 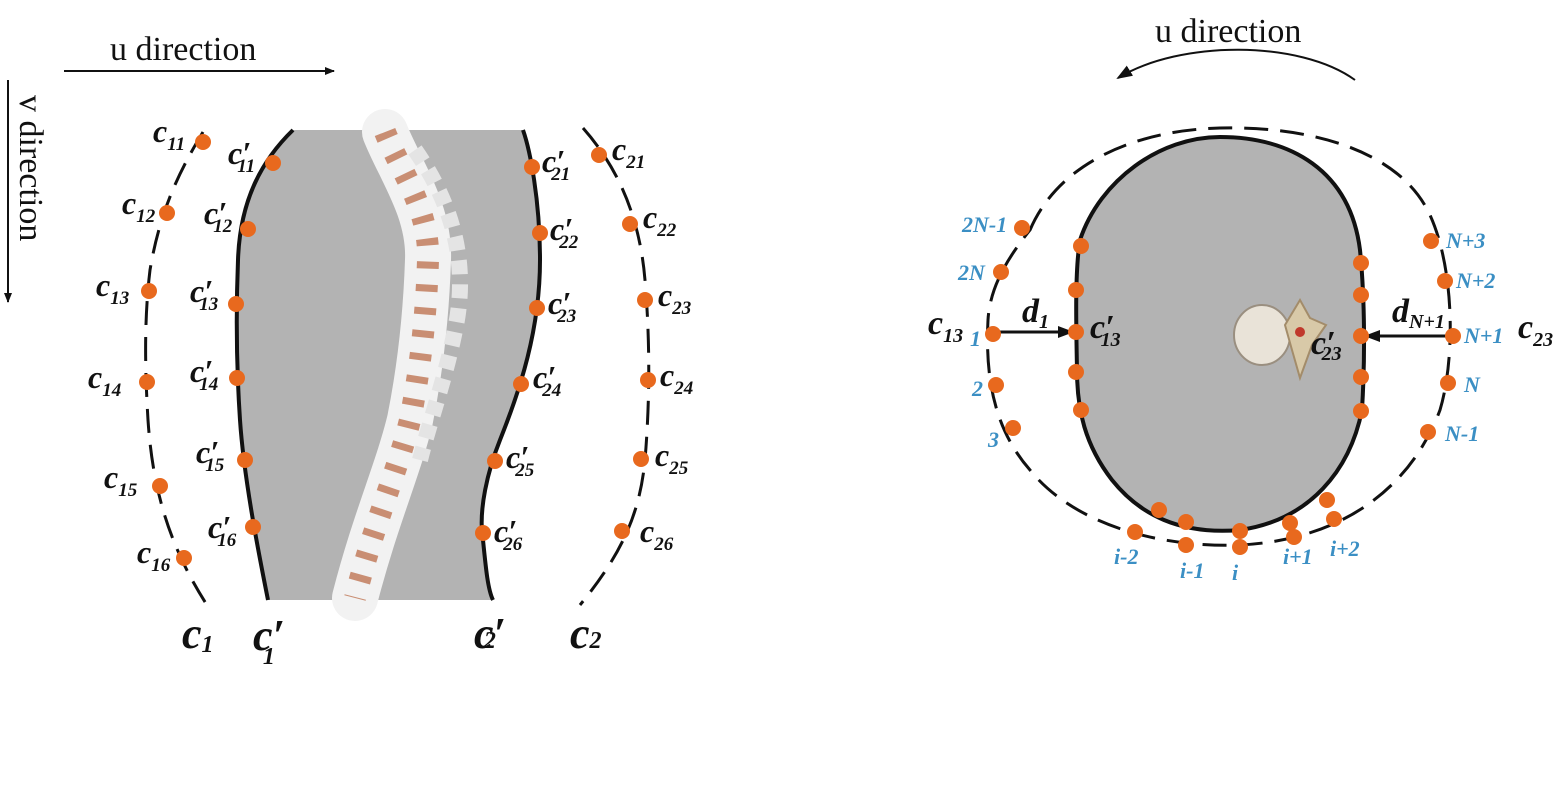 I want to click on c2p-points, so click(x=511, y=350).